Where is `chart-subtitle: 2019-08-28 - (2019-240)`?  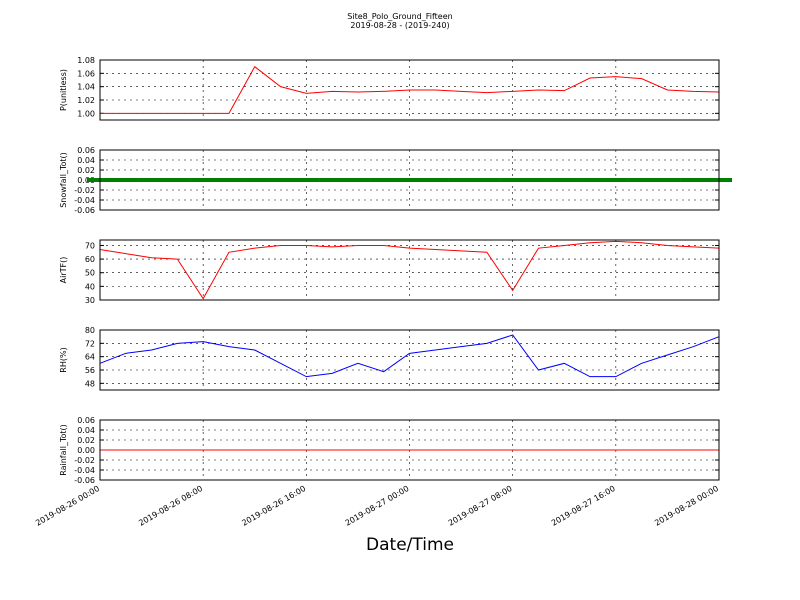 chart-subtitle: 2019-08-28 - (2019-240) is located at coordinates (399, 25).